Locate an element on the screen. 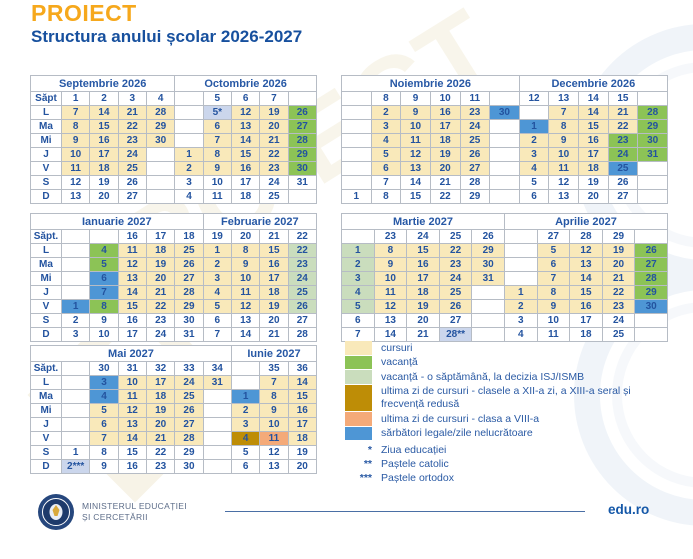 This screenshot has width=693, height=559. week-number-cell: 21 is located at coordinates (274, 236).